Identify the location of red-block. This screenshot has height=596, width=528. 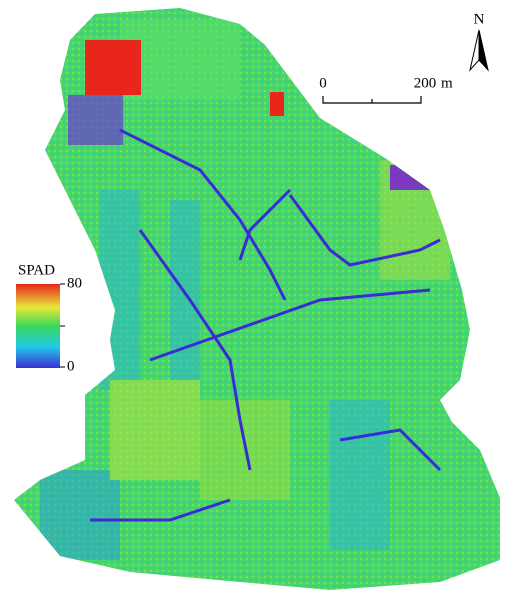
(113, 67).